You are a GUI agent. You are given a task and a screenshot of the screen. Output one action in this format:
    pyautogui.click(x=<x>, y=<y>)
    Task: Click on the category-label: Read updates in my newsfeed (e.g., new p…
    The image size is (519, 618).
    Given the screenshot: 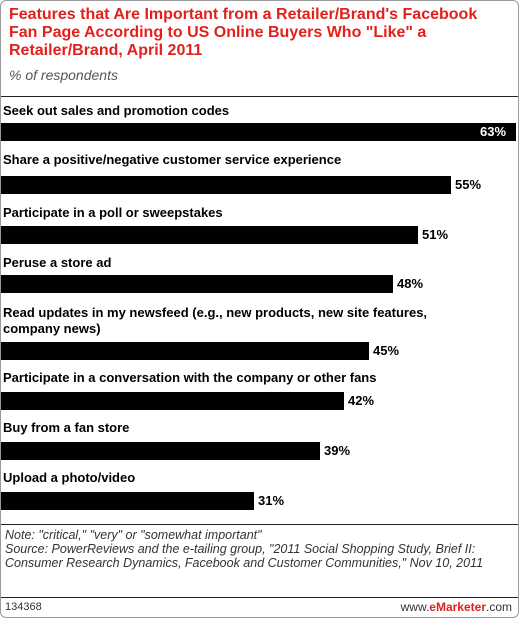 What is the action you would take?
    pyautogui.click(x=215, y=320)
    